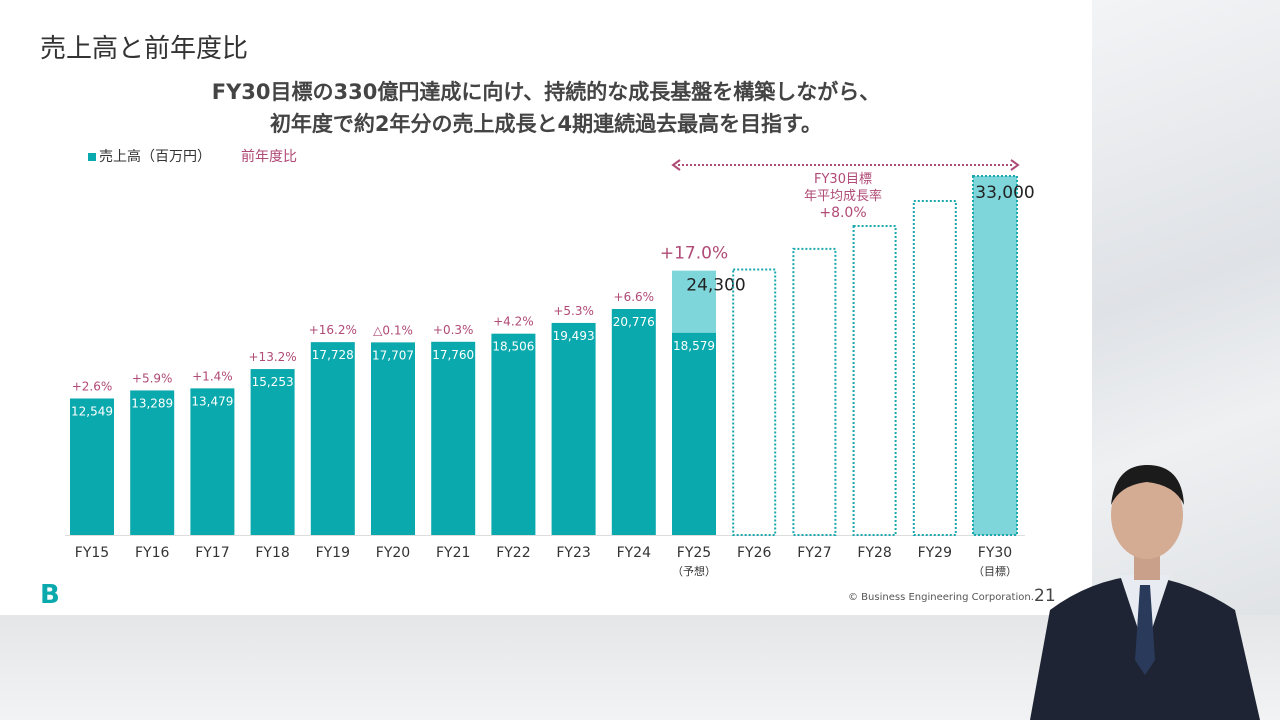 Image resolution: width=1280 pixels, height=720 pixels. I want to click on x-tick-label: FY29, so click(935, 553).